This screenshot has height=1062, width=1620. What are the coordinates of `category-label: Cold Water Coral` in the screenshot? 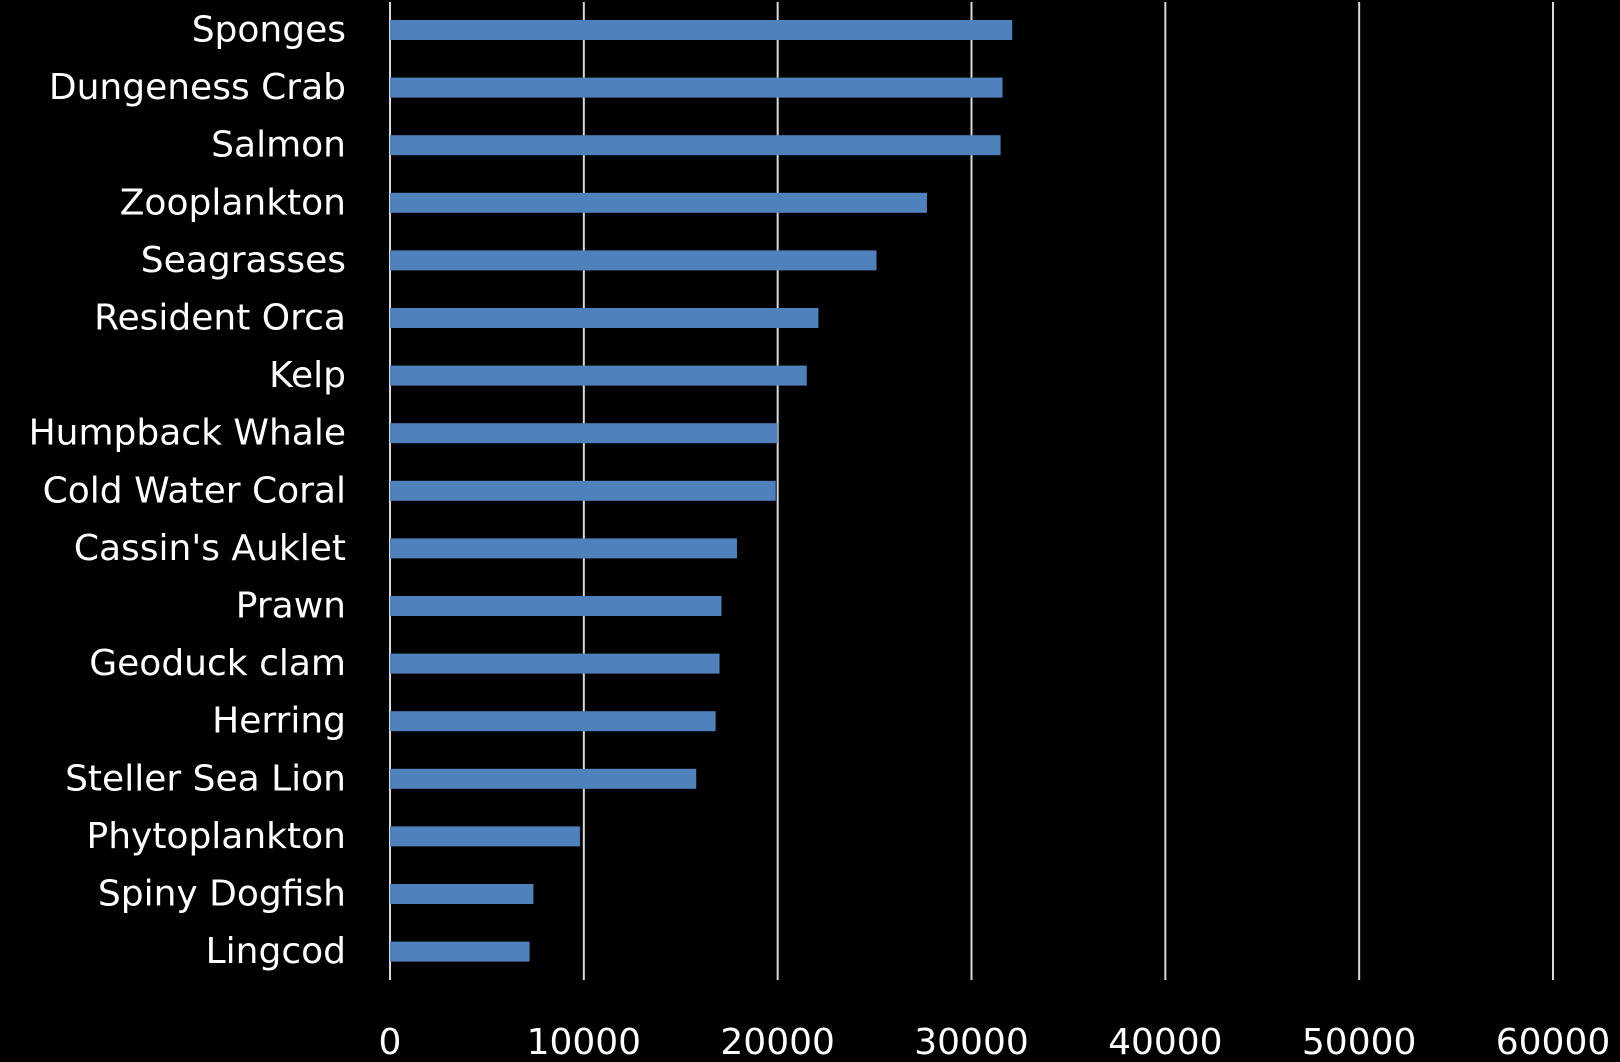 It's located at (194, 490).